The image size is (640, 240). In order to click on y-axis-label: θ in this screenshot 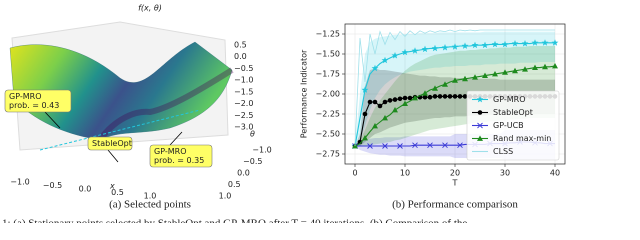, I will do `click(252, 134)`.